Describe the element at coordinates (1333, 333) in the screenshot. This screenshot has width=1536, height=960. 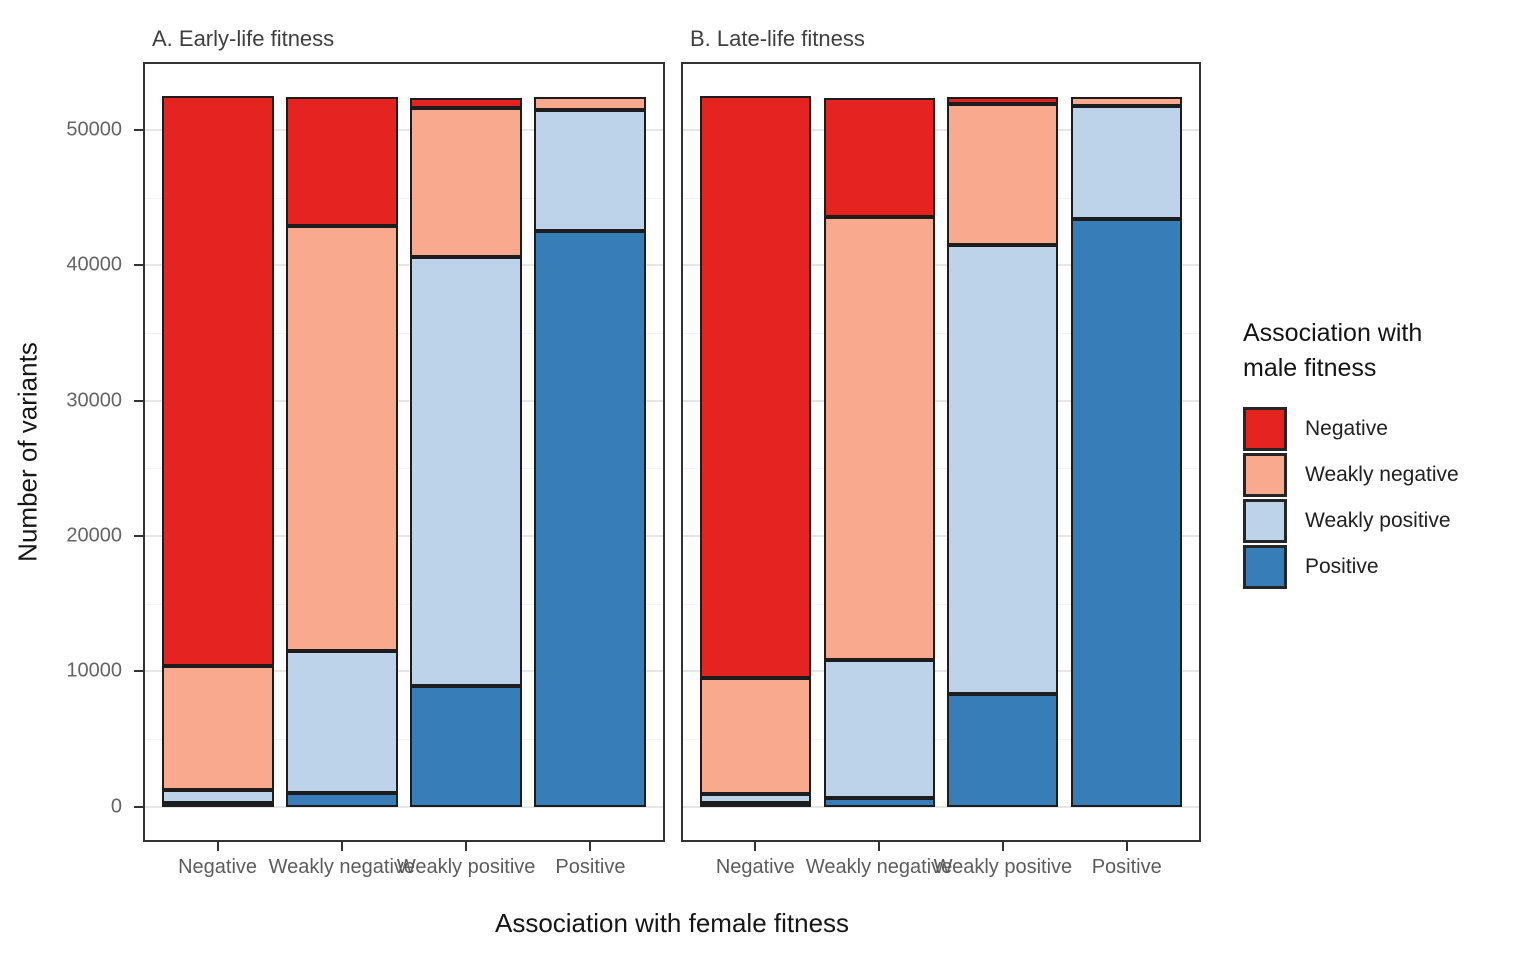
I see `legend-title-line-1: Association with` at that location.